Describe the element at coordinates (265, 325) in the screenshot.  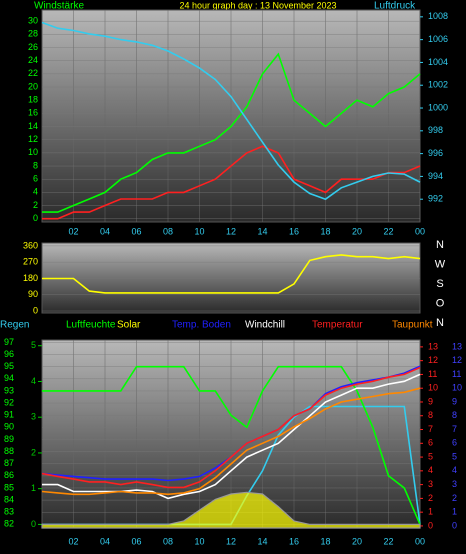
I see `legend-label: Windchill` at that location.